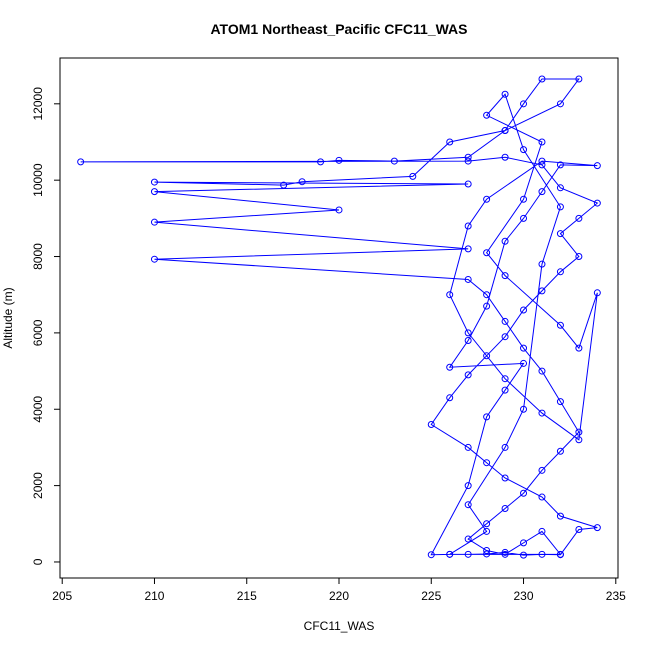 Image resolution: width=650 pixels, height=655 pixels. What do you see at coordinates (38, 332) in the screenshot?
I see `y-tick-label: 6000` at bounding box center [38, 332].